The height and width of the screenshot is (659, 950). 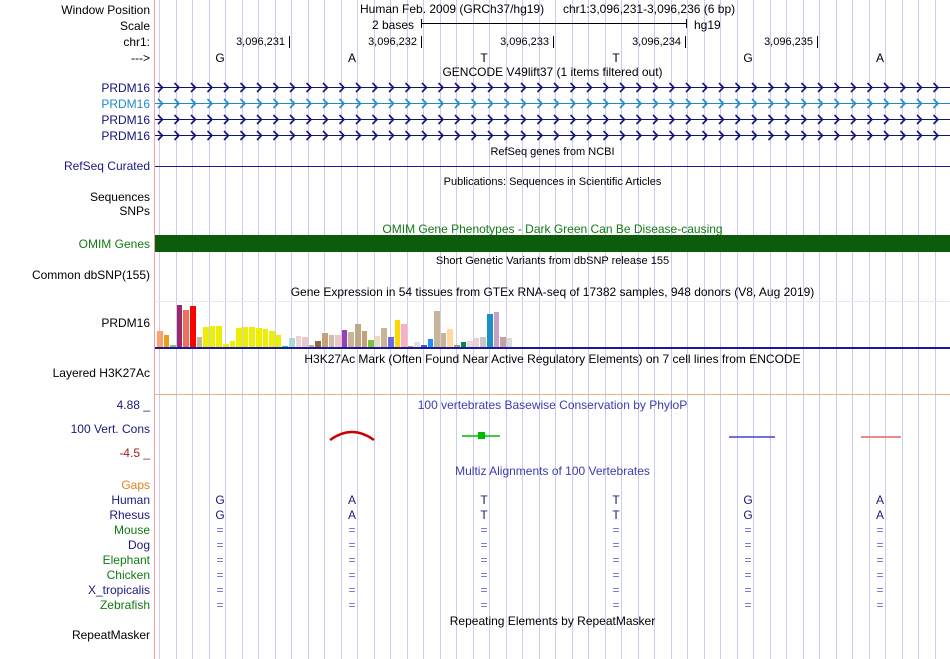 What do you see at coordinates (125, 323) in the screenshot?
I see `label-gtex-gene: PRDM16` at bounding box center [125, 323].